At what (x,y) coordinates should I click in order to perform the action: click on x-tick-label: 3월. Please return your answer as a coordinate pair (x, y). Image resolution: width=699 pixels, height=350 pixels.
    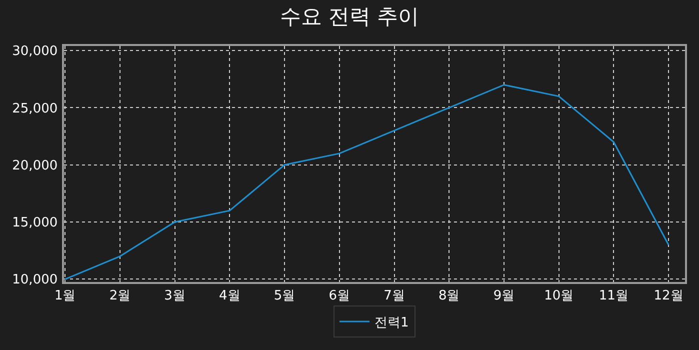
    Looking at the image, I should click on (175, 296).